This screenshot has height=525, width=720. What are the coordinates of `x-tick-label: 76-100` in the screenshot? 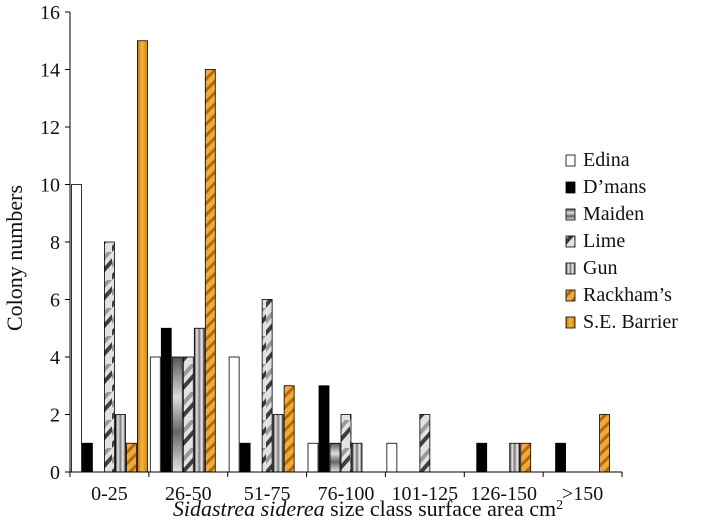 It's located at (346, 494).